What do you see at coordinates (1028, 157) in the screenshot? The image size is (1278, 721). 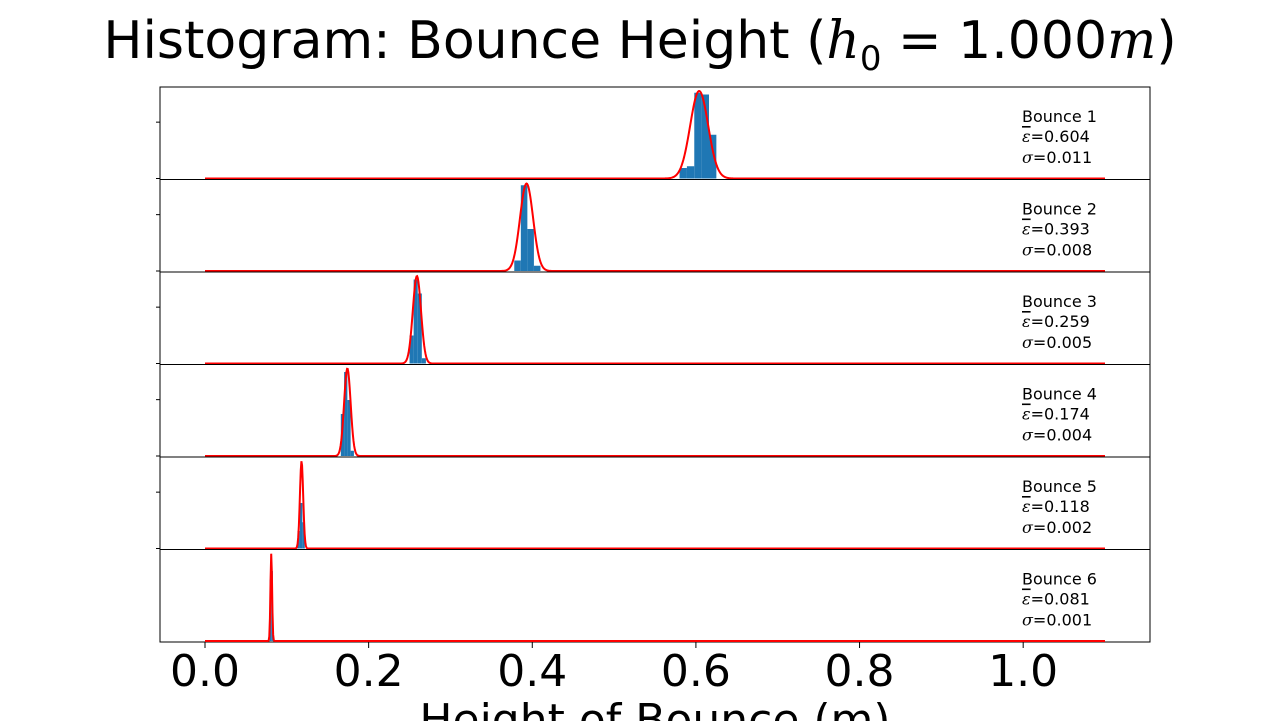 I see `panel-1-sigma-symbol: σ` at bounding box center [1028, 157].